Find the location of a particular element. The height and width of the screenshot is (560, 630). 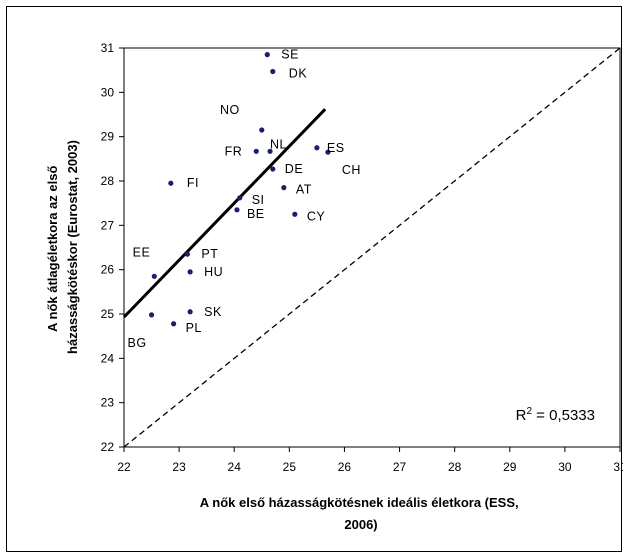

point-label-nl: NL is located at coordinates (278, 144).